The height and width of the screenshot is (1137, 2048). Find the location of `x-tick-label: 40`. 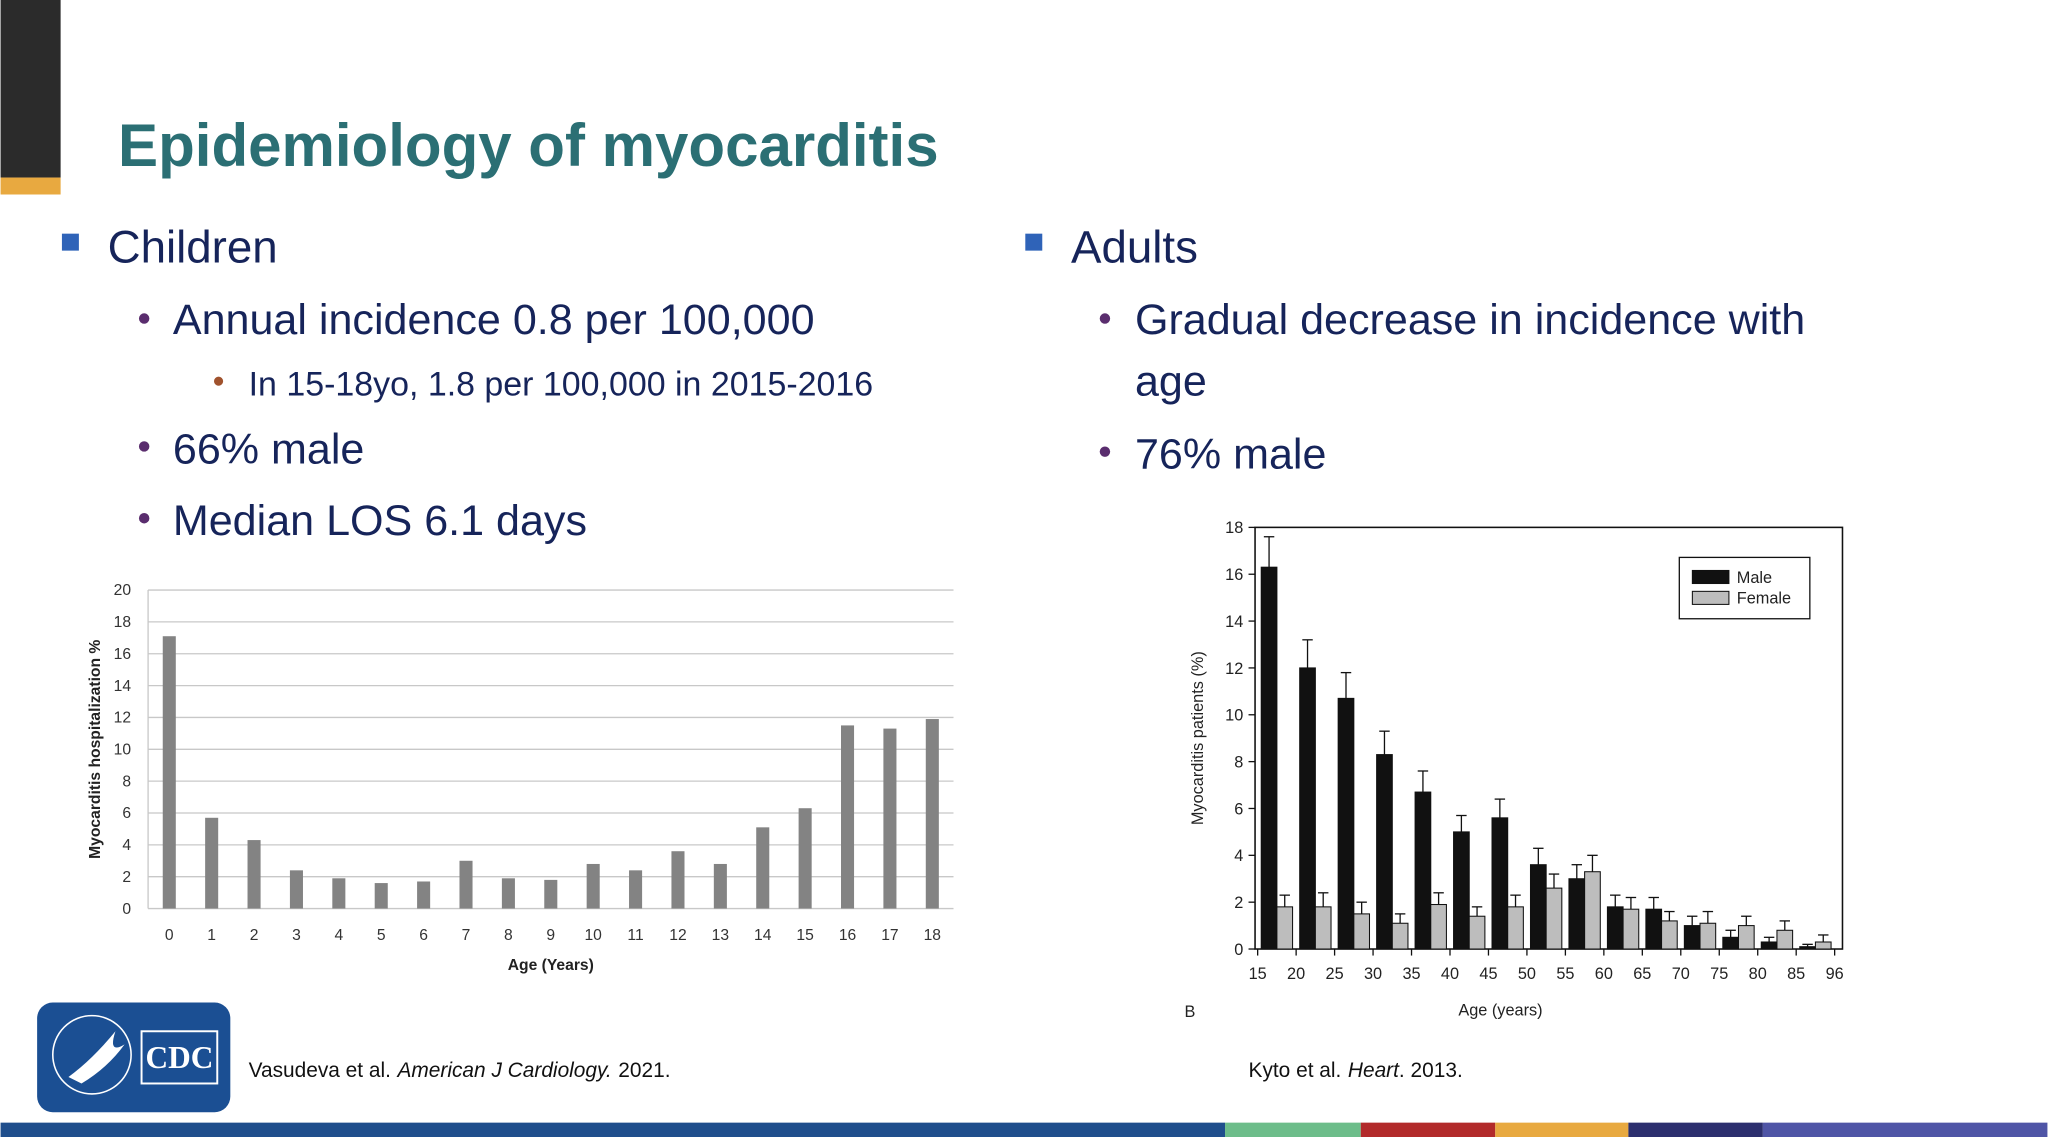

x-tick-label: 40 is located at coordinates (1450, 974).